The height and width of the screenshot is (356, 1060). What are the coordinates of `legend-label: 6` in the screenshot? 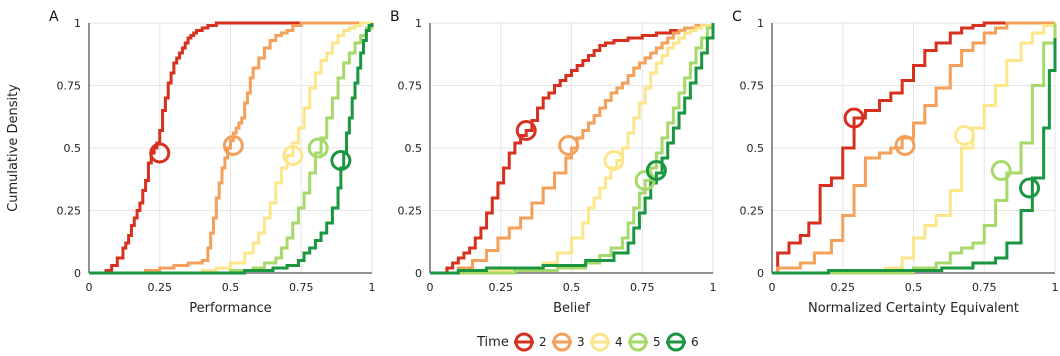 It's located at (695, 342).